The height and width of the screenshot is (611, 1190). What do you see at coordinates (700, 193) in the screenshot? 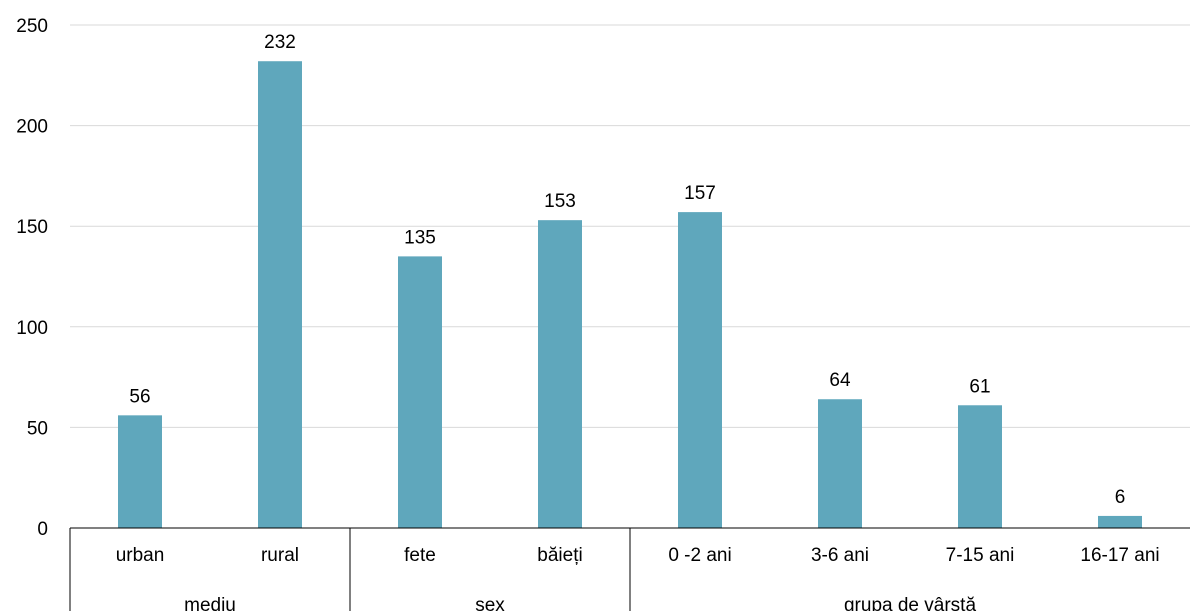
I see `data-label: 157` at bounding box center [700, 193].